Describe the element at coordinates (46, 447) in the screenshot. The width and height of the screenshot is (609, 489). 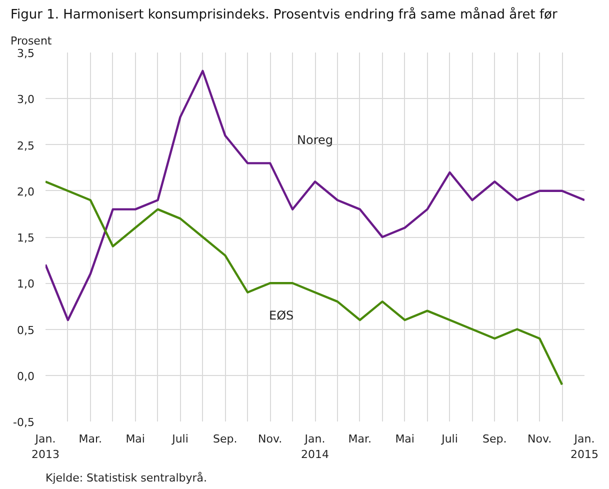
I see `x-tick-label: Jan. 2013` at that location.